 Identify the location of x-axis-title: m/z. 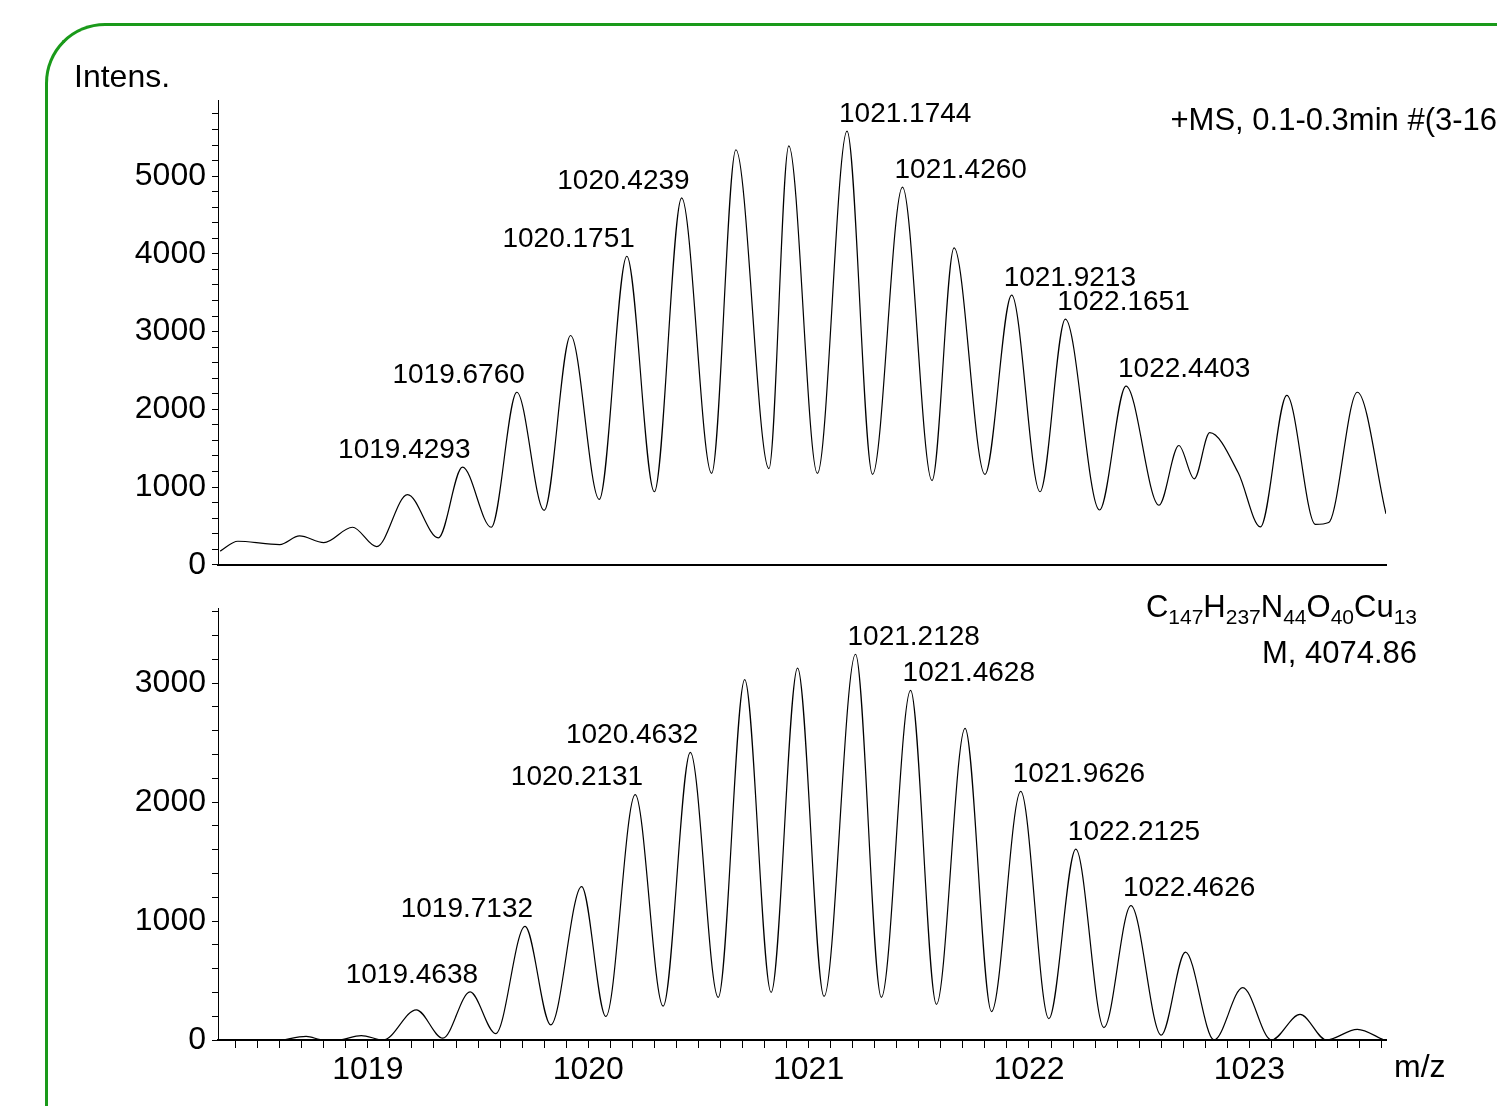
(1420, 1065).